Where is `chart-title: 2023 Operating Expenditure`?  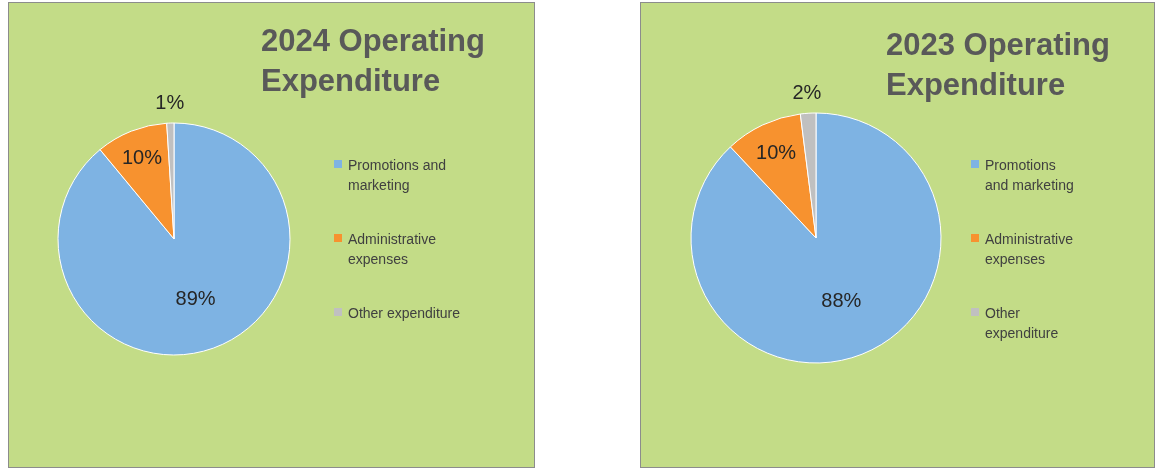 chart-title: 2023 Operating Expenditure is located at coordinates (998, 65).